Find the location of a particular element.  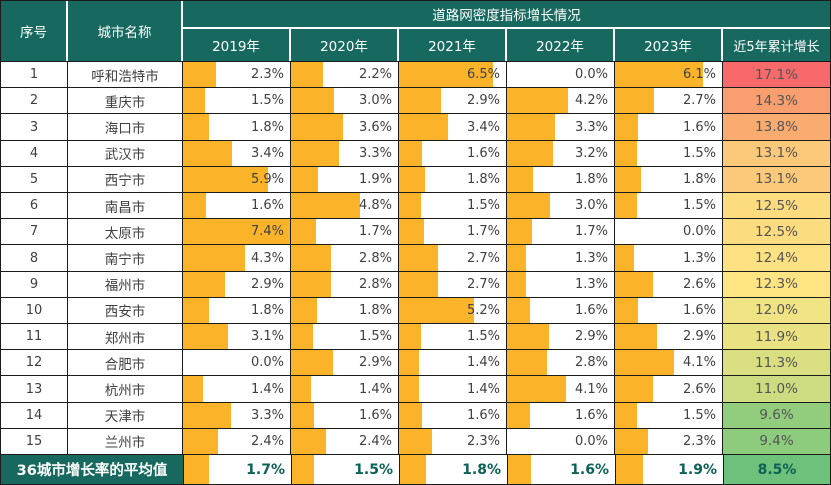

value-label: 2.3% is located at coordinates (267, 75).